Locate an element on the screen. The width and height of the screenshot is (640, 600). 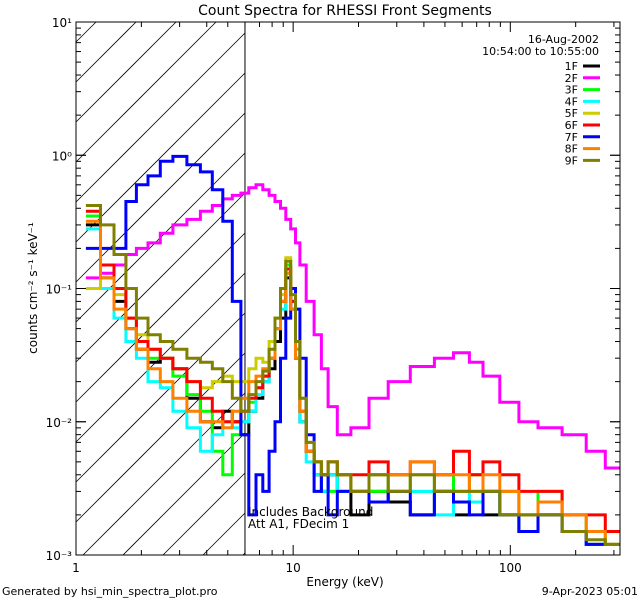
y-tick-label: 10⁻¹ is located at coordinates (59, 290).